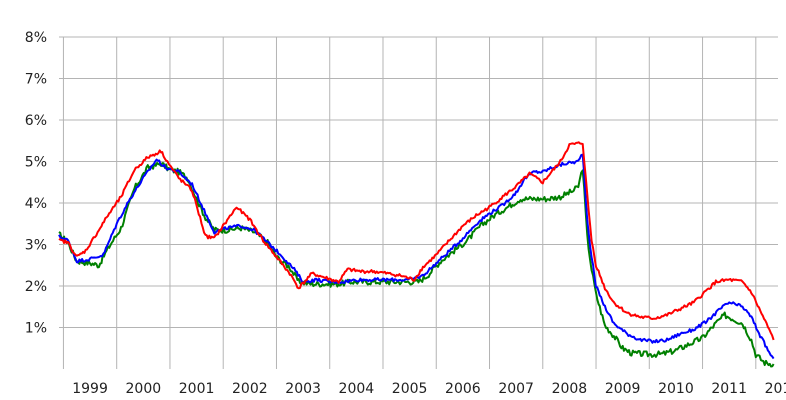 The image size is (786, 400). What do you see at coordinates (36, 80) in the screenshot?
I see `y-tick-label: 7%` at bounding box center [36, 80].